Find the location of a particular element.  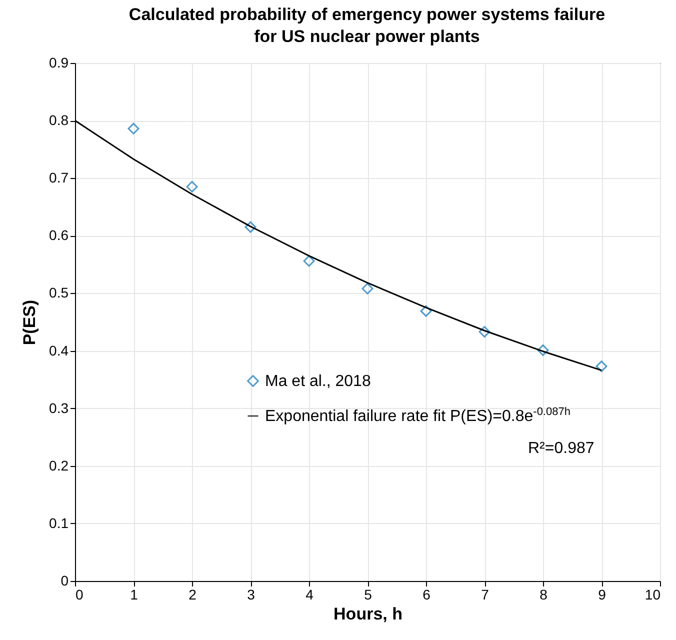

x-tick-label: 2 is located at coordinates (192, 594).